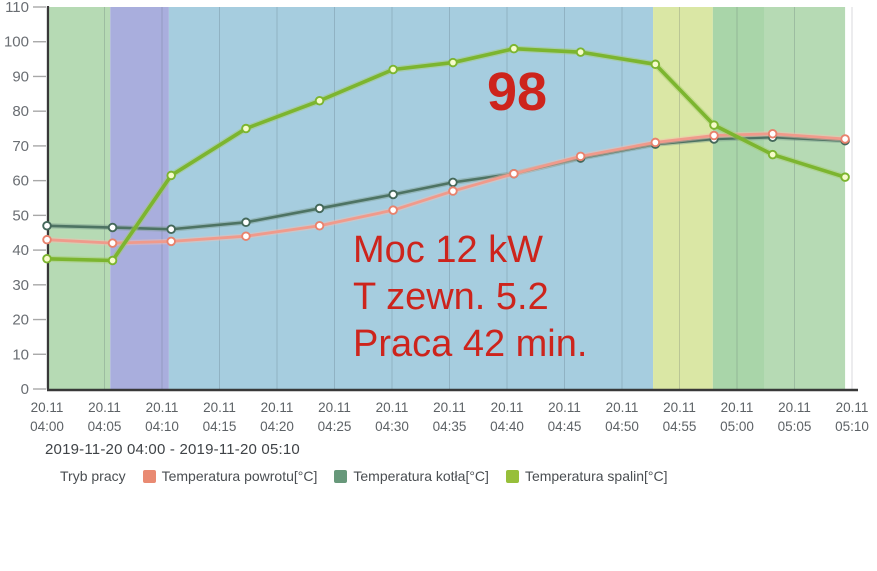 Image resolution: width=877 pixels, height=571 pixels. Describe the element at coordinates (596, 476) in the screenshot. I see `legend-item-label: Temperatura spalin[°C]` at that location.